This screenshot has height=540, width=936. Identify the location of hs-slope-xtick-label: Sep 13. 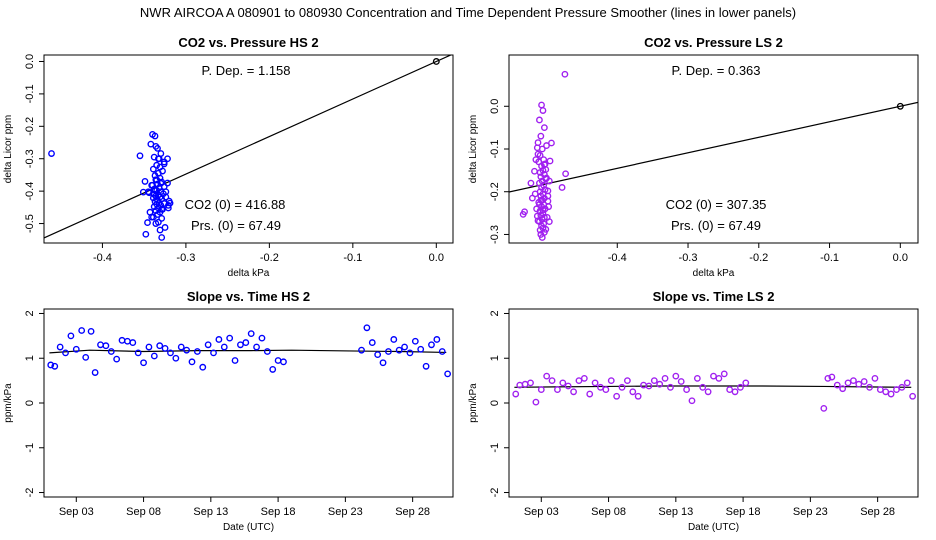
(210, 512).